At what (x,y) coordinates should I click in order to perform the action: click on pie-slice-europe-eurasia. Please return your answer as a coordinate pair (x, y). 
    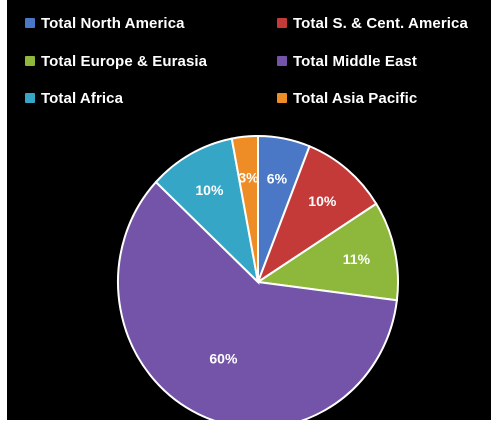
    Looking at the image, I should click on (327, 252).